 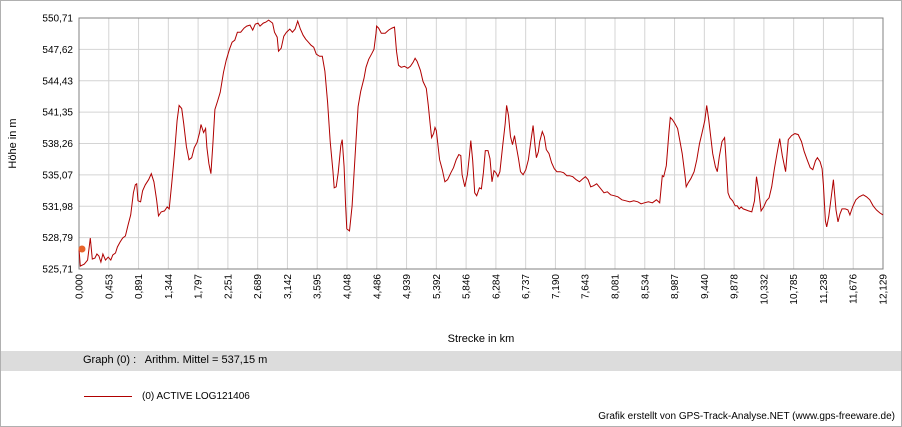 I want to click on x-tick-label: 2,689, so click(x=258, y=286).